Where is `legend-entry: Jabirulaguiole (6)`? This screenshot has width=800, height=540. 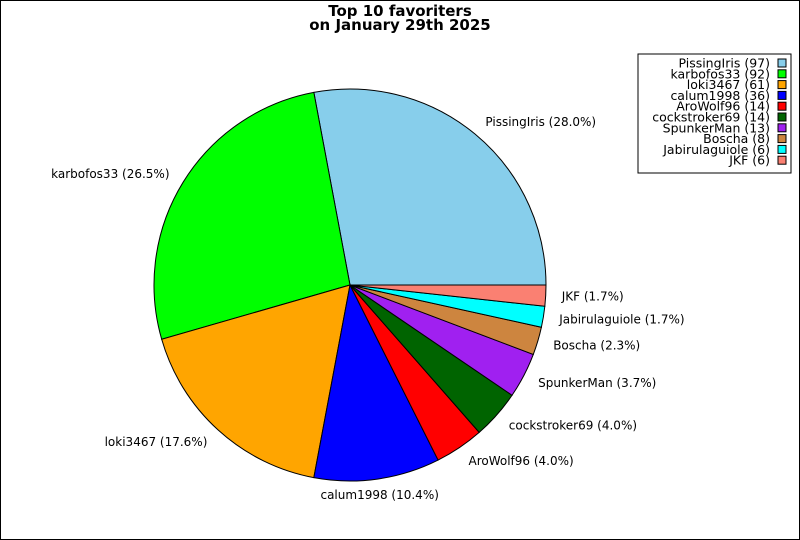 legend-entry: Jabirulaguiole (6) is located at coordinates (716, 149).